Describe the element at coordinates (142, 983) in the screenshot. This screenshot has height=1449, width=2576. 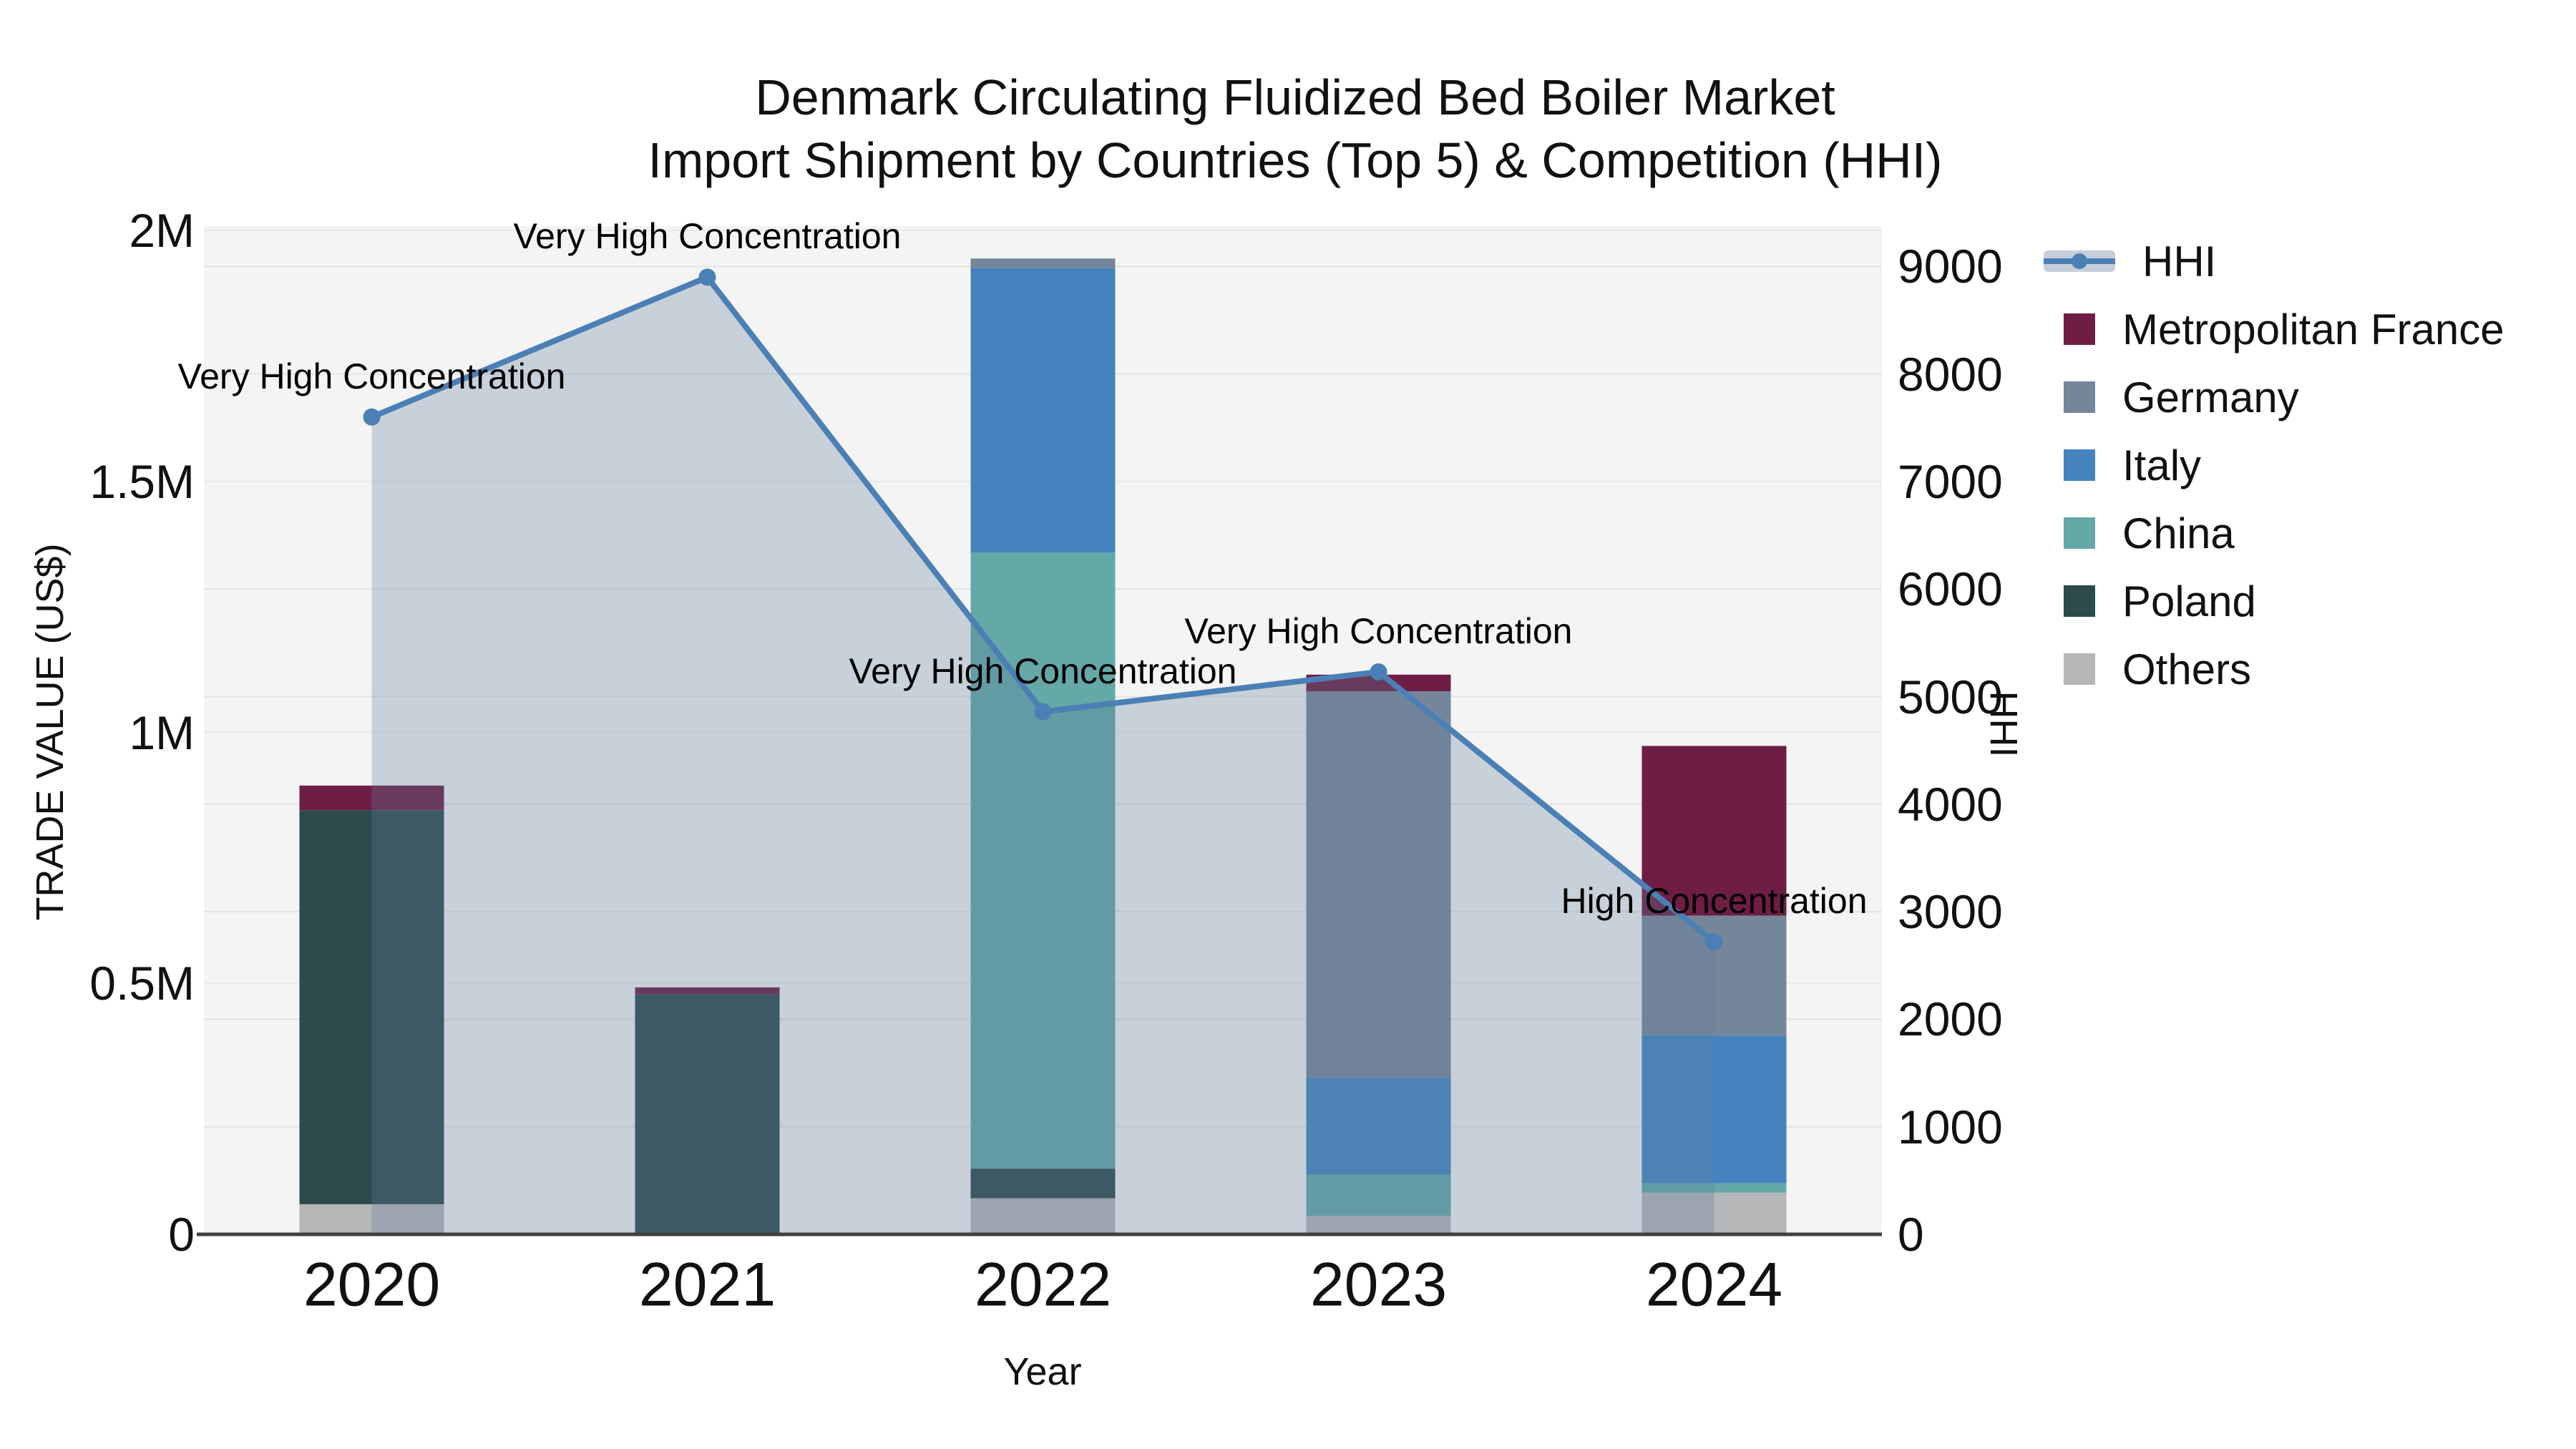
I see `y-left-tick-0.5M: 0.5M` at that location.